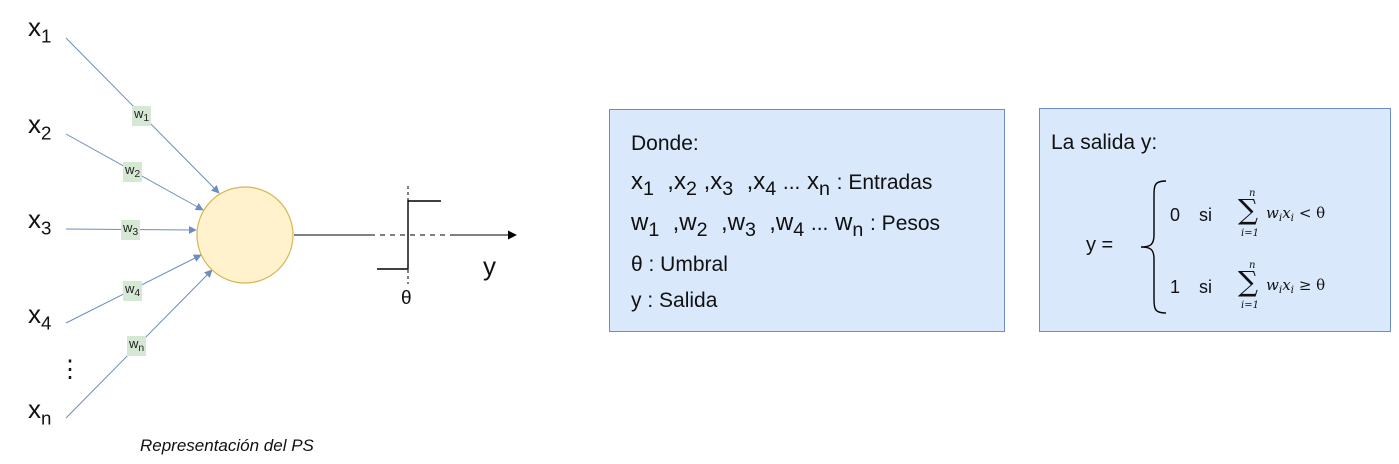 This screenshot has height=464, width=1399. I want to click on input-xn: xn, so click(40, 411).